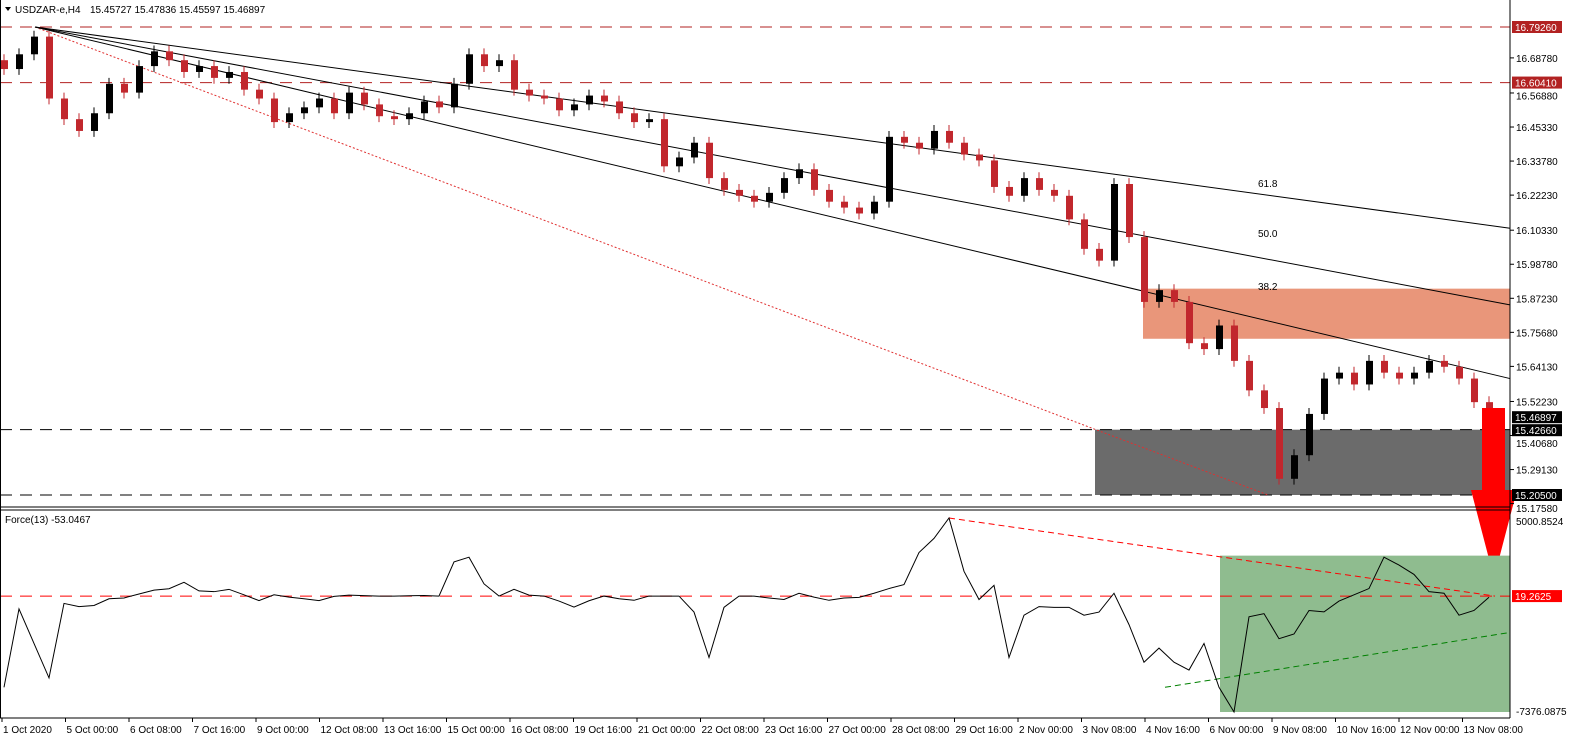 The image size is (1595, 753). Describe the element at coordinates (858, 730) in the screenshot. I see `time-tick-label: 27 Oct 00:00` at that location.